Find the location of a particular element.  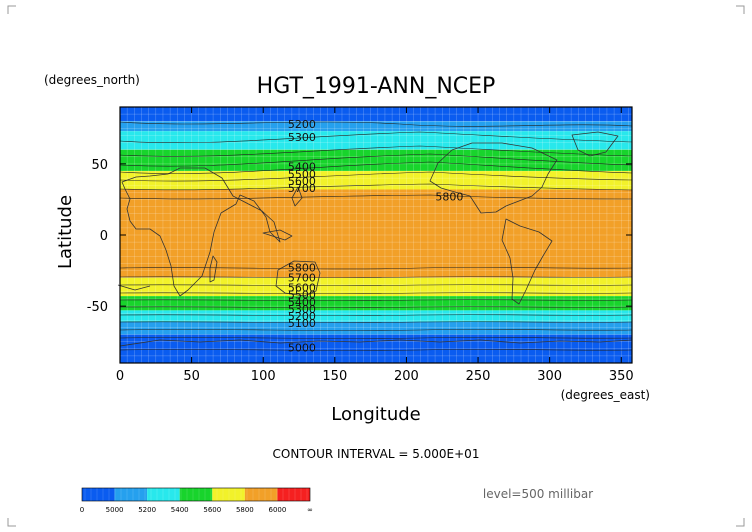

y-tick-label: 0 is located at coordinates (104, 236).